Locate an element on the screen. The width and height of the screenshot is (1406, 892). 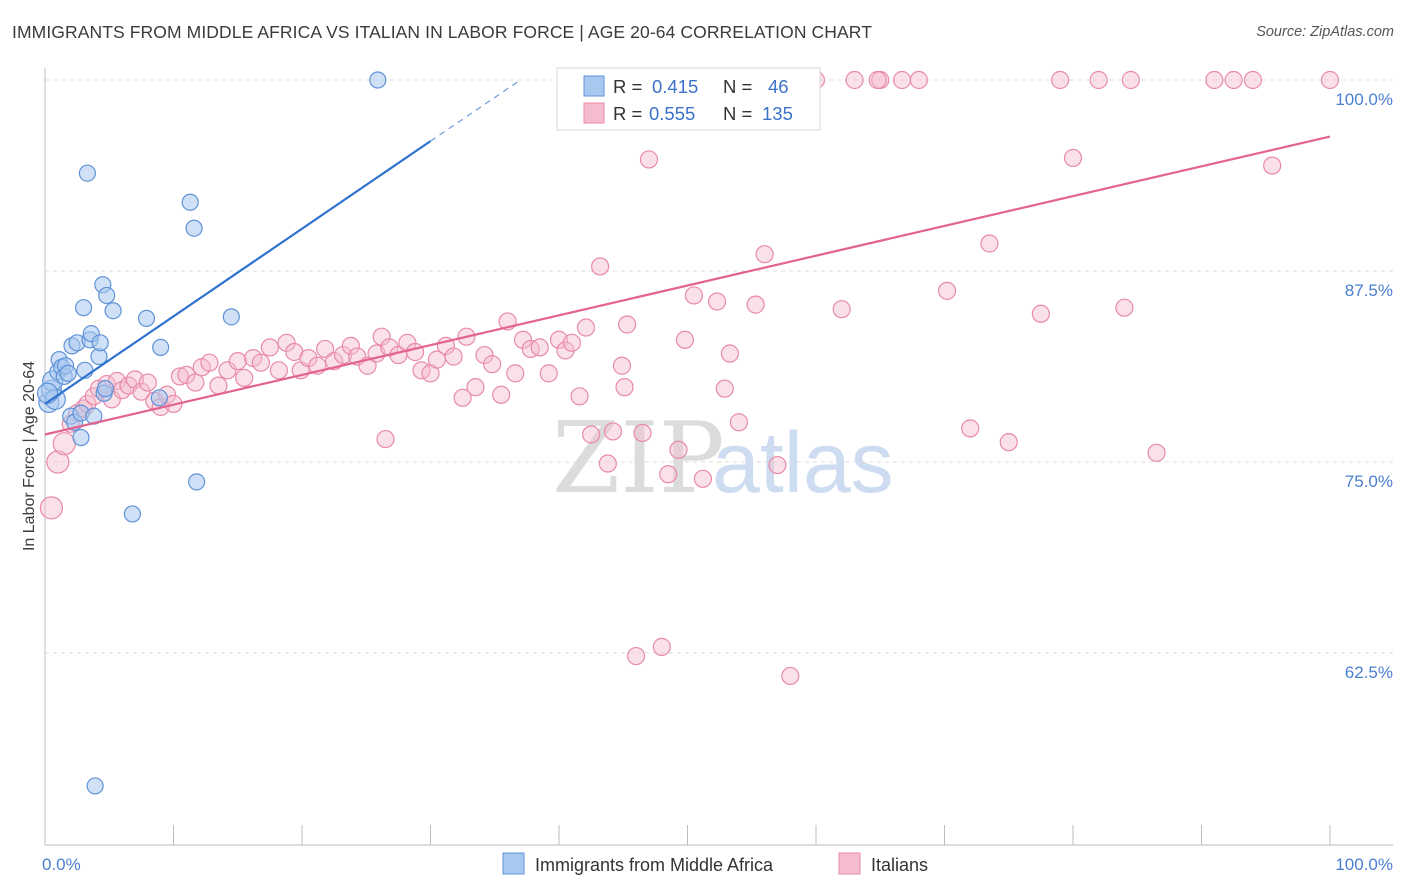
y-tick-label: 62.5% is located at coordinates (1369, 672).